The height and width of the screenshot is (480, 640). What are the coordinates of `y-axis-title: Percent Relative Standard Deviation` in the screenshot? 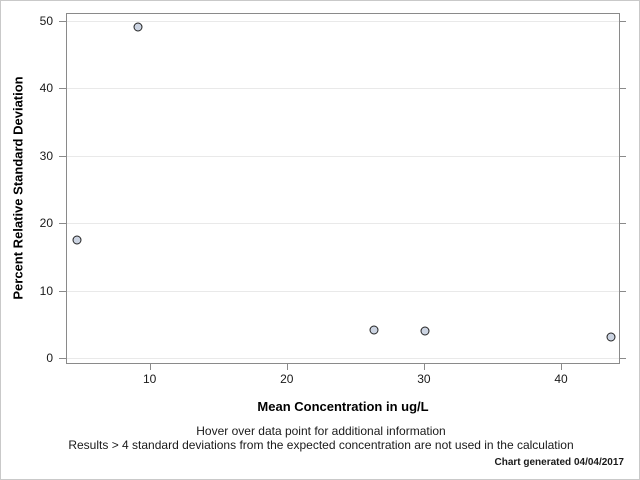 It's located at (18, 188).